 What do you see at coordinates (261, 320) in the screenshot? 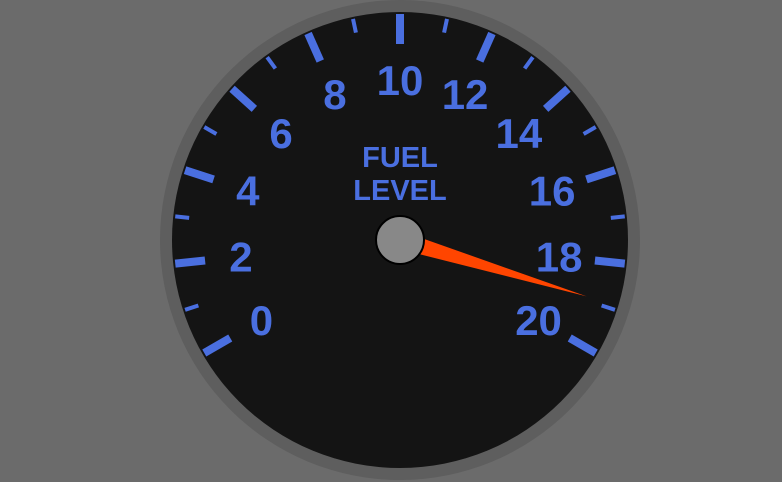
I see `tick-label: 0` at bounding box center [261, 320].